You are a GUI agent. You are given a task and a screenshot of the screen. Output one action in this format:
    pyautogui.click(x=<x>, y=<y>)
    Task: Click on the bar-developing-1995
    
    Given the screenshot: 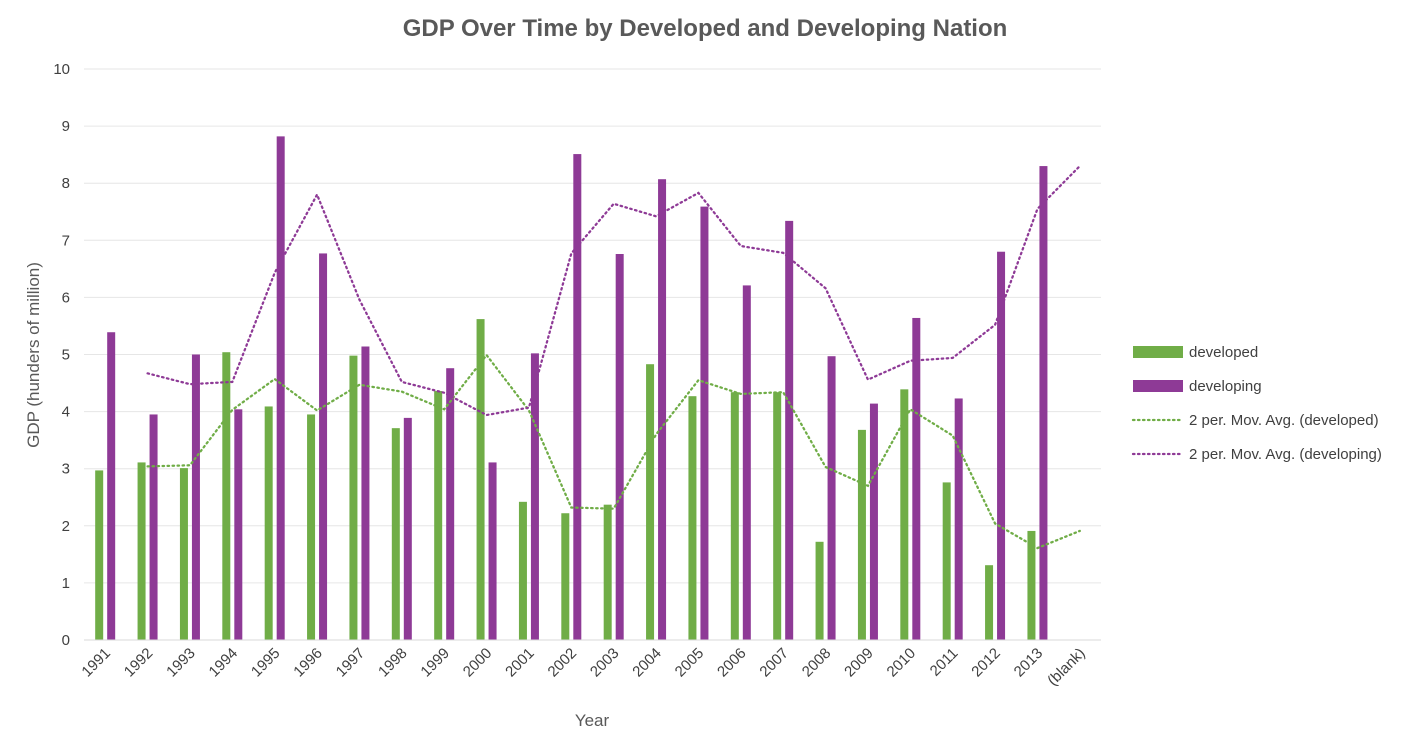 What is the action you would take?
    pyautogui.click(x=280, y=388)
    